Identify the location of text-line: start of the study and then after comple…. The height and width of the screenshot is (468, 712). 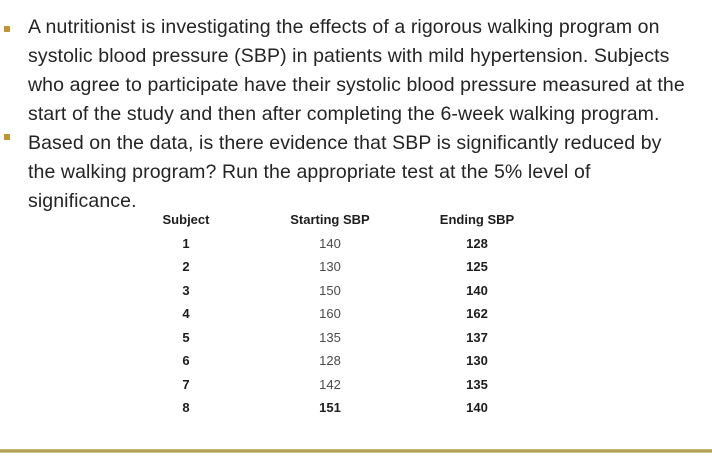
(344, 114).